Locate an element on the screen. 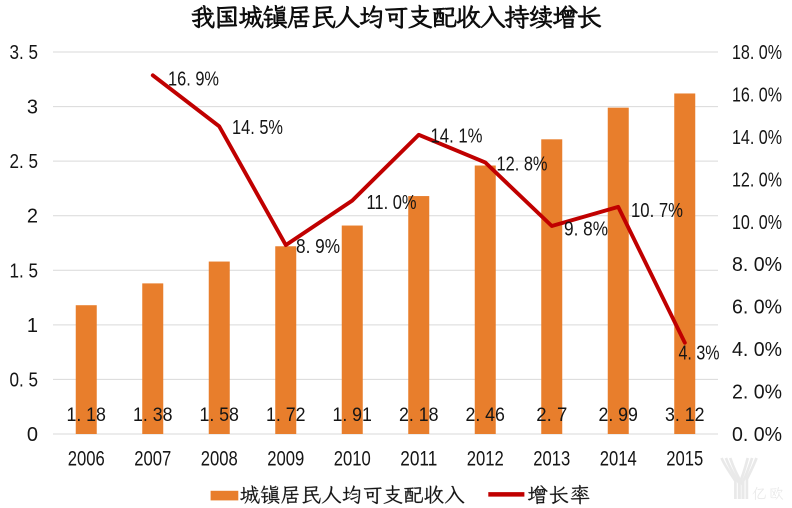 The height and width of the screenshot is (508, 792). svg-text: 2012 is located at coordinates (485, 459).